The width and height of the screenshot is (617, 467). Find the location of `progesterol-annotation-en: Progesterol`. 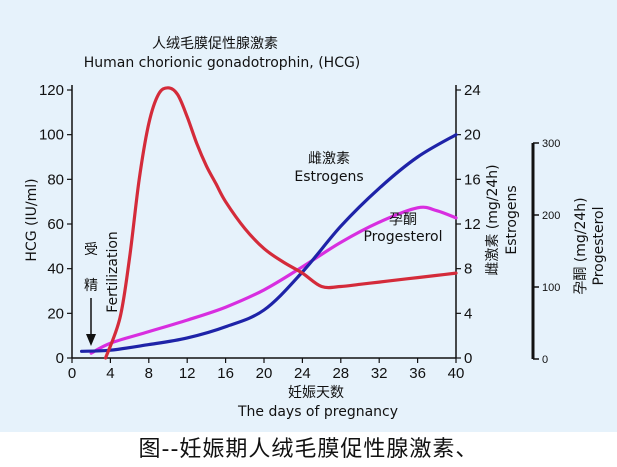

progesterol-annotation-en: Progesterol is located at coordinates (402, 237).